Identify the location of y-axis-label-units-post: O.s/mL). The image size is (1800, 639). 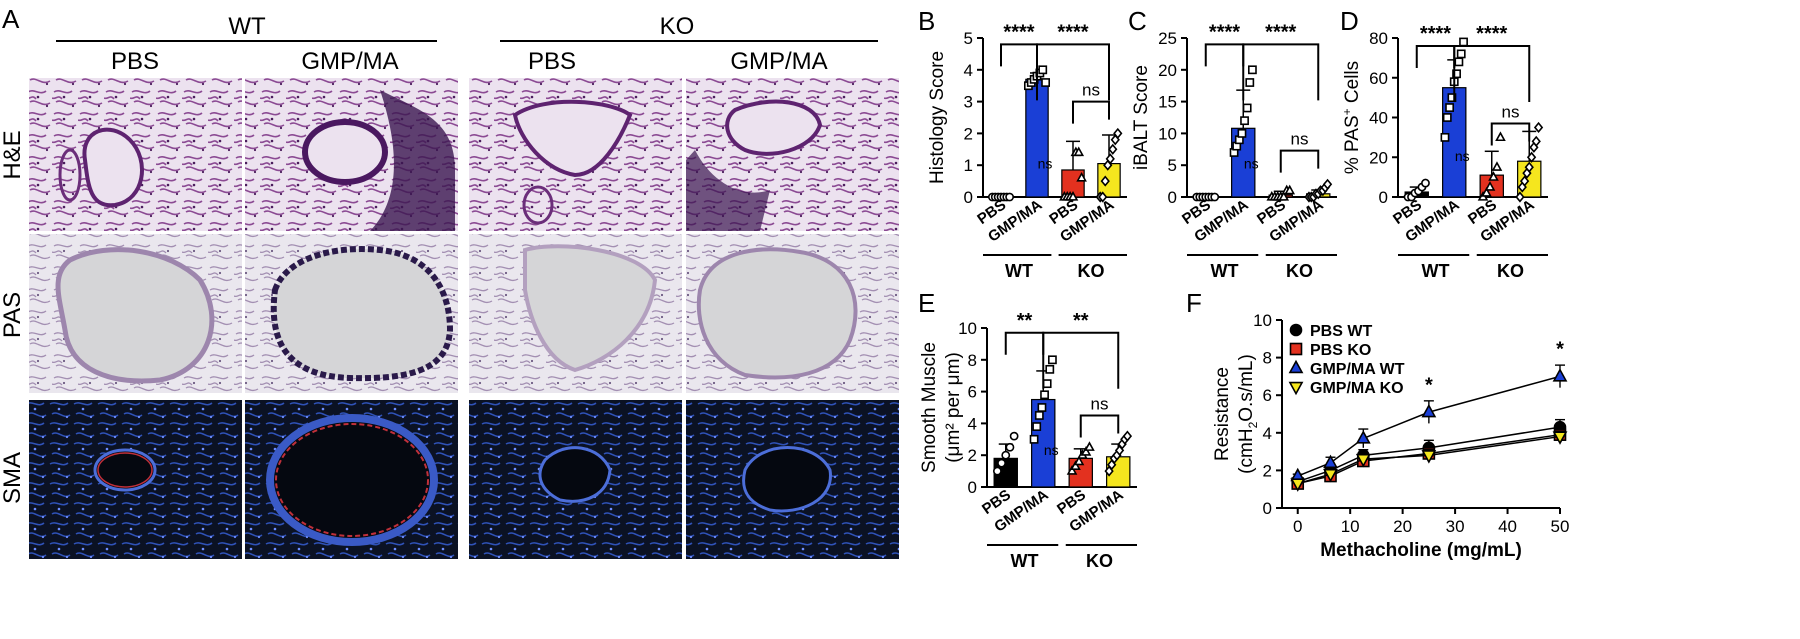
(1246, 388).